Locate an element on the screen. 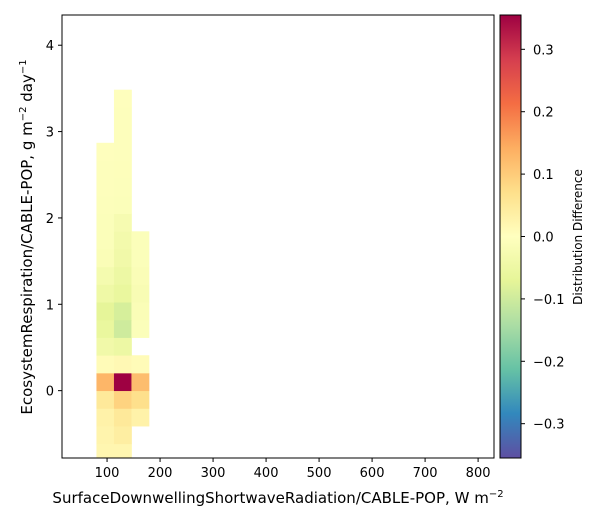 The image size is (600, 525). y-tick-label: 1 is located at coordinates (50, 305).